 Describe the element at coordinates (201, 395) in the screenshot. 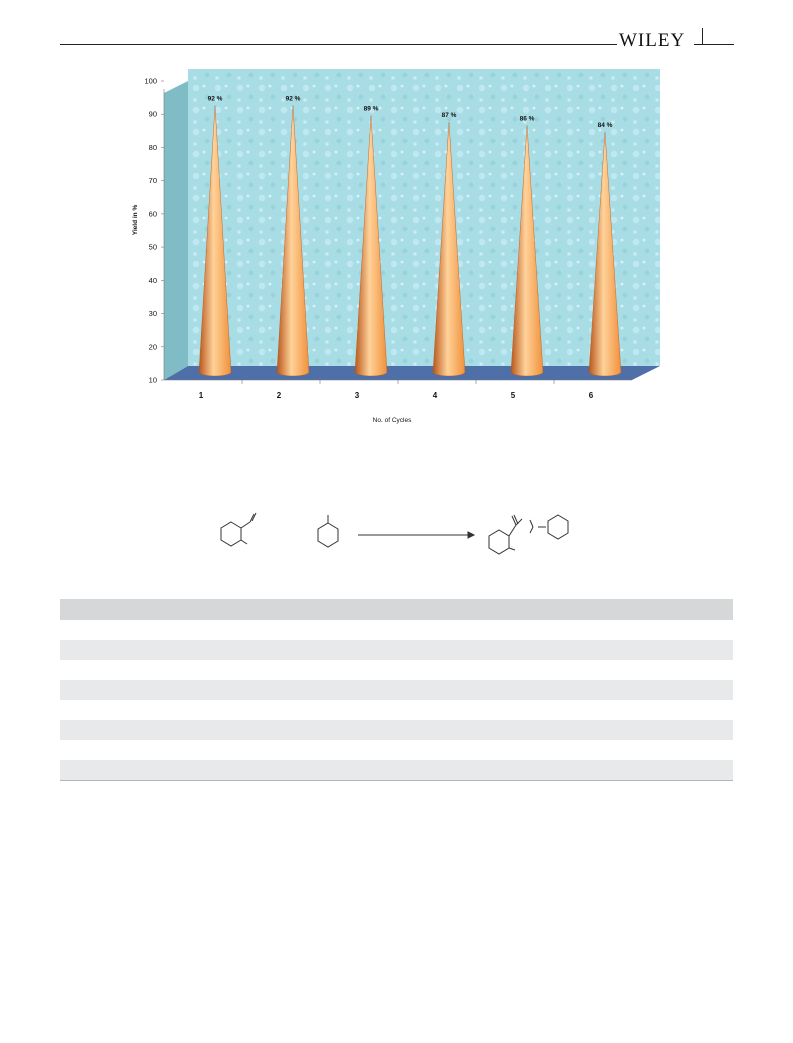

I see `x-tick-label: 1` at that location.